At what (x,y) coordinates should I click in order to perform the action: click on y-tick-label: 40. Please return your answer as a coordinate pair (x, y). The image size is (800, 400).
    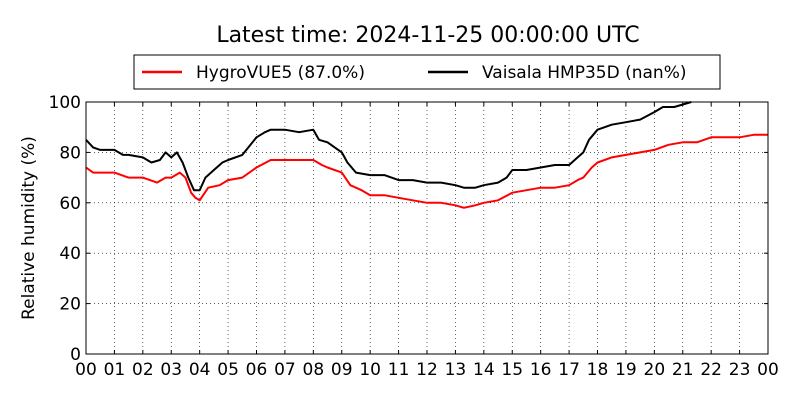
    Looking at the image, I should click on (70, 254).